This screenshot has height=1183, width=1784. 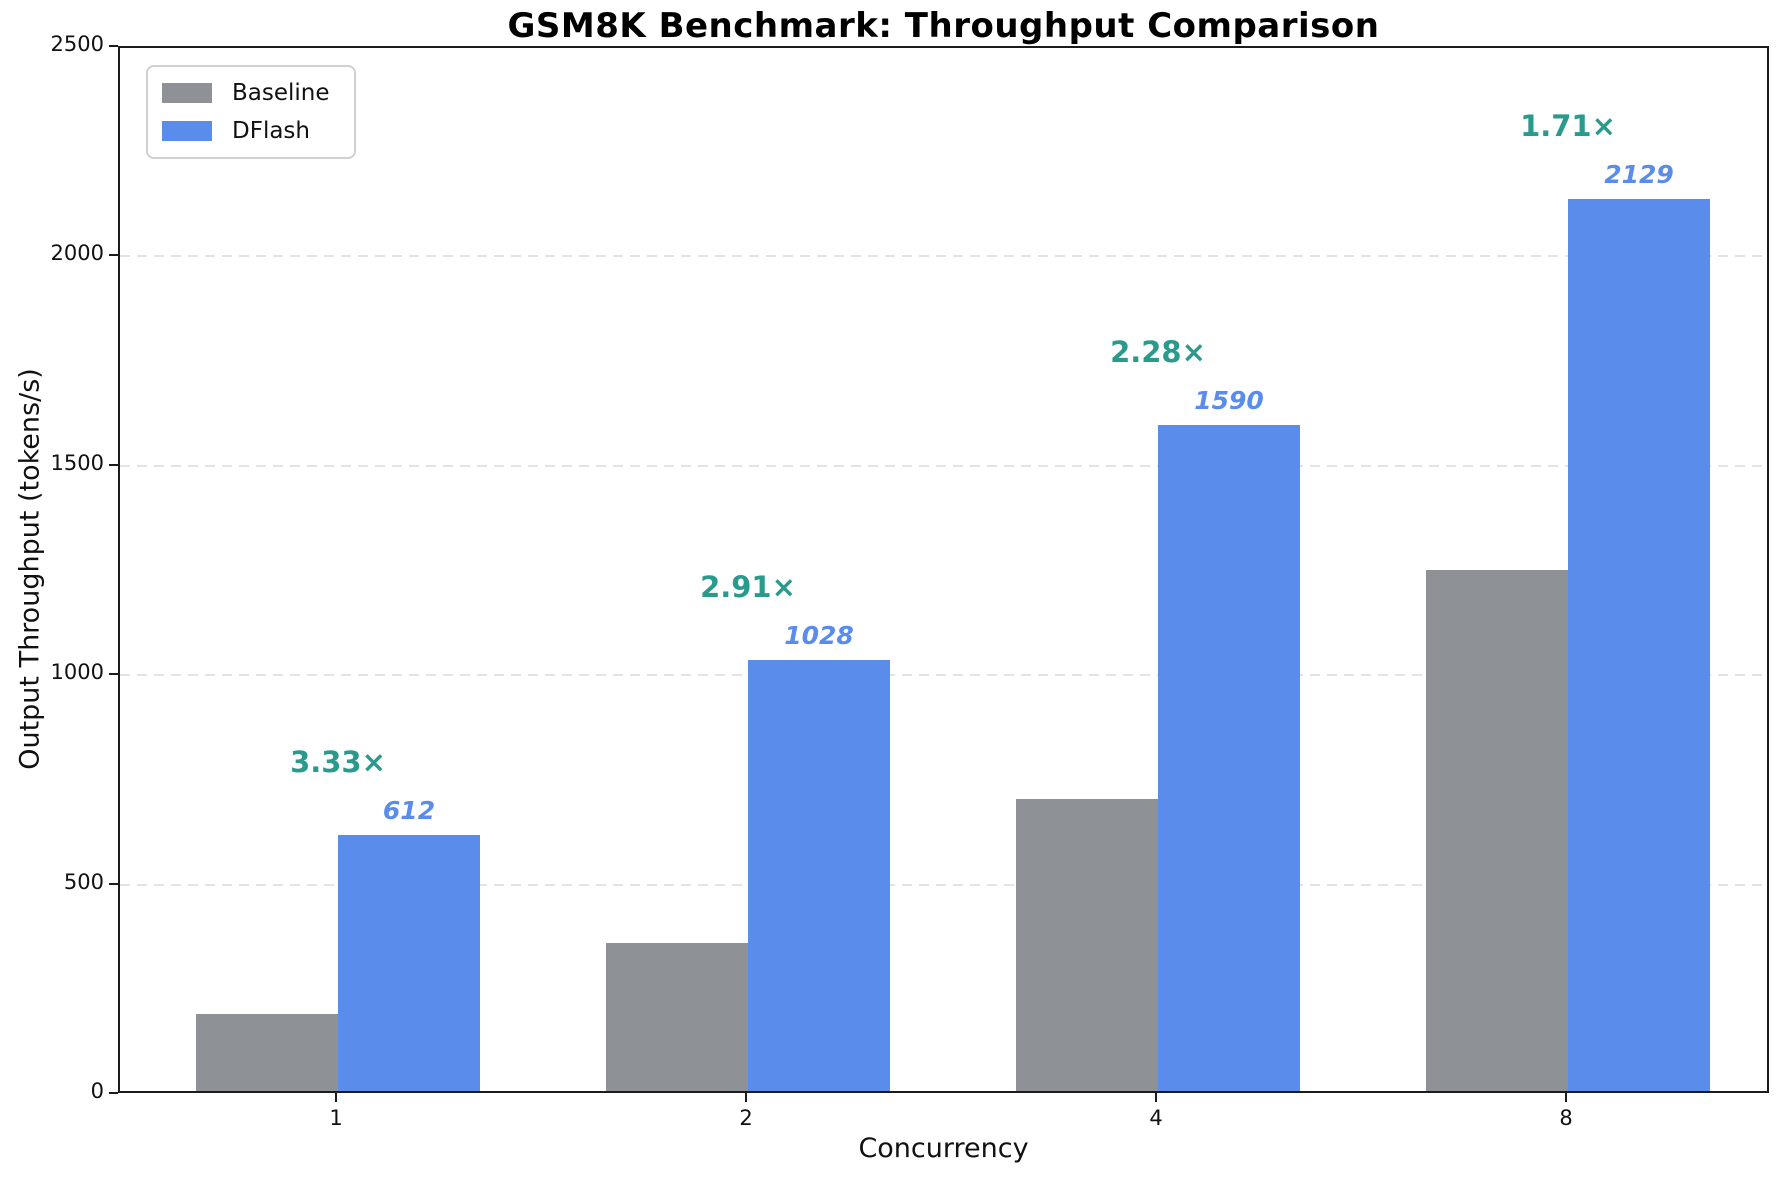 What do you see at coordinates (251, 112) in the screenshot?
I see `legend: Baseline DFlash` at bounding box center [251, 112].